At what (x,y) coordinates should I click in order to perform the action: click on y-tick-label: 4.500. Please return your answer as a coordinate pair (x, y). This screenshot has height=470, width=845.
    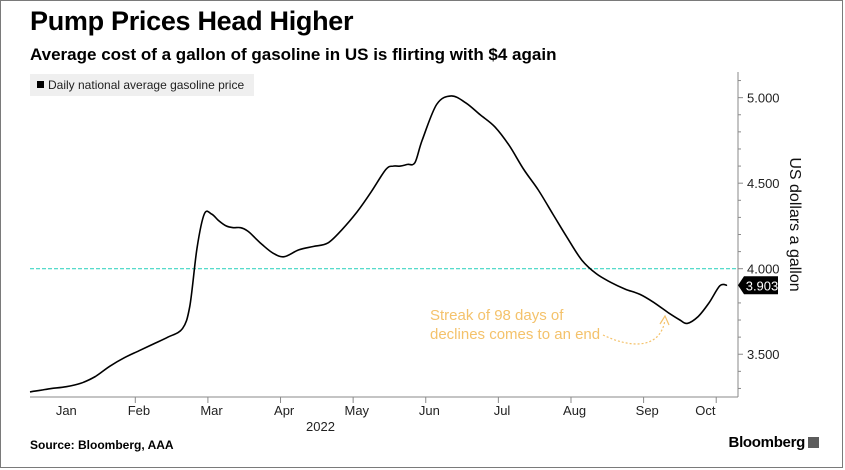
    Looking at the image, I should click on (763, 183).